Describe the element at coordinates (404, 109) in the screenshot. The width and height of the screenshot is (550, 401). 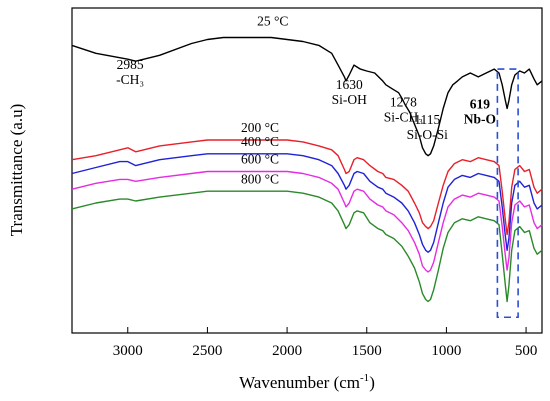
I see `peak-annotation: 1278 Si-CH₃` at that location.